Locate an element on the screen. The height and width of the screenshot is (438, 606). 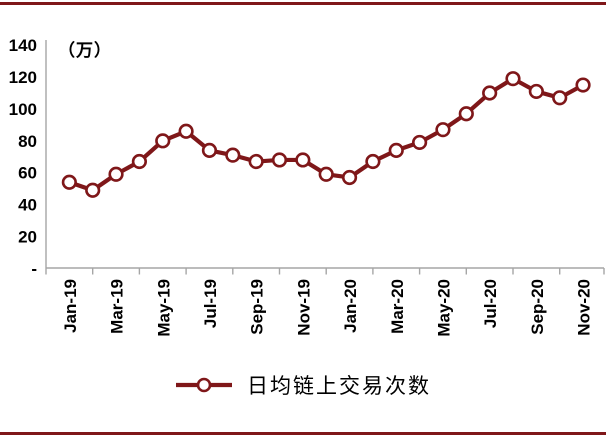
svg-text: 20 is located at coordinates (27, 236).